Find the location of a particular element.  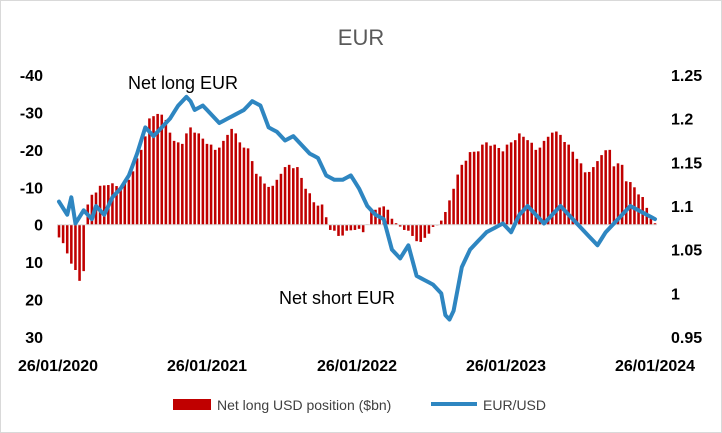

left-tick-label: 10 is located at coordinates (34, 263).